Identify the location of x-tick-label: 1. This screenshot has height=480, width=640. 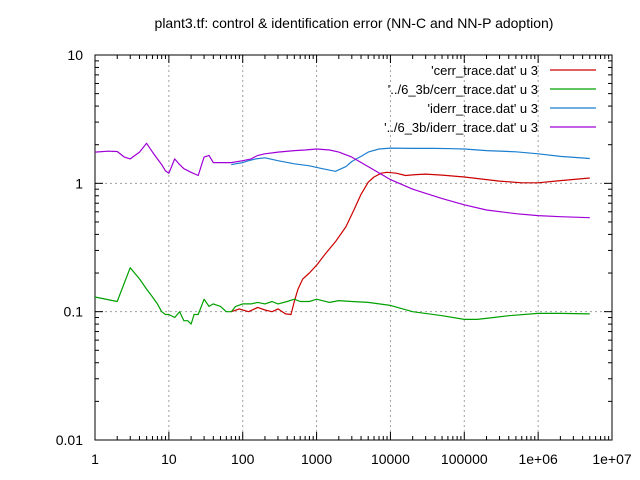
(95, 459).